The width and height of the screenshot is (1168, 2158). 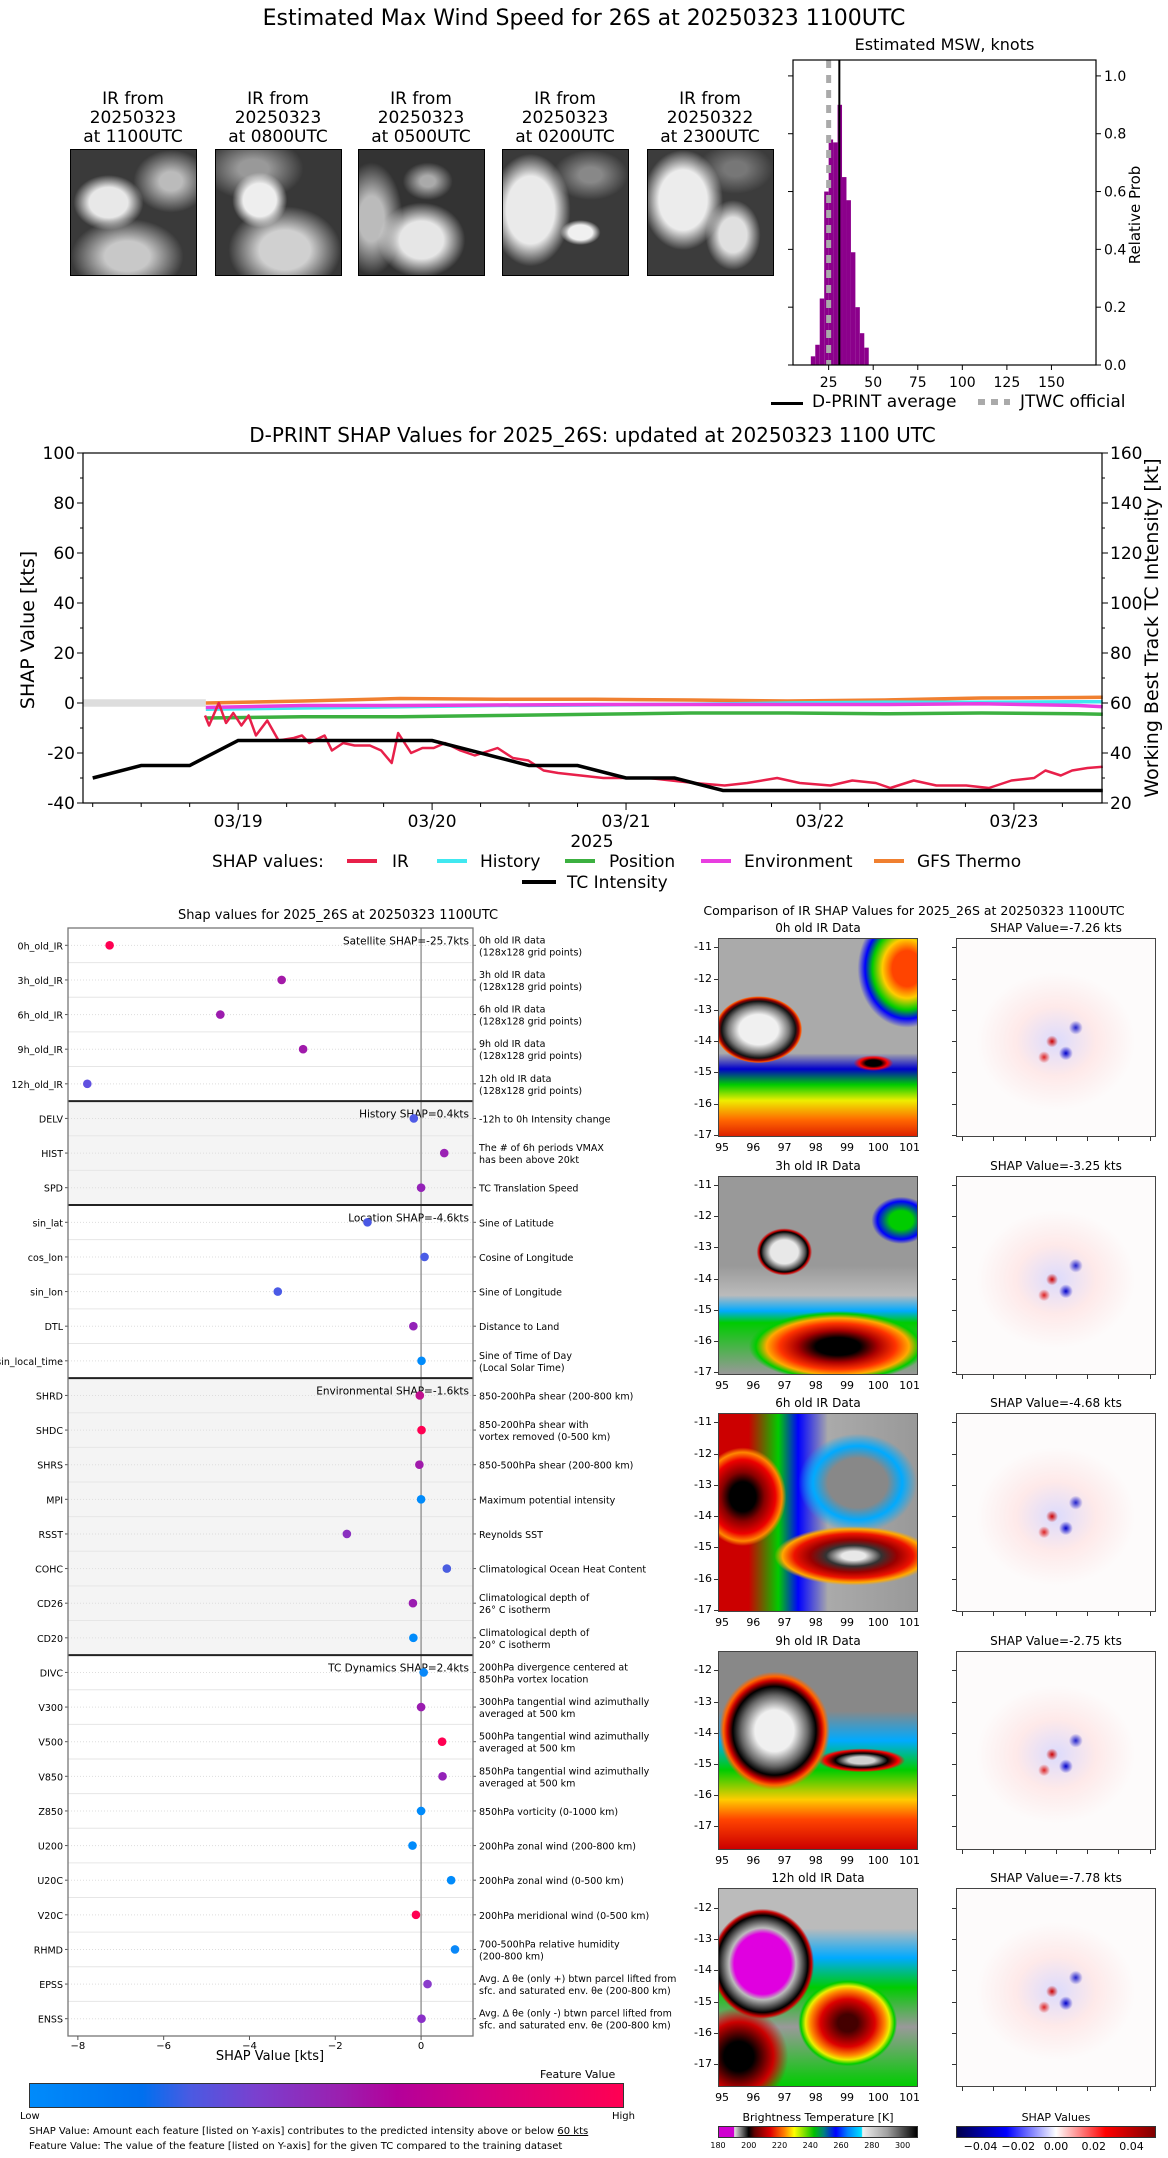 What do you see at coordinates (1126, 504) in the screenshot?
I see `y-right-tick-label: 140` at bounding box center [1126, 504].